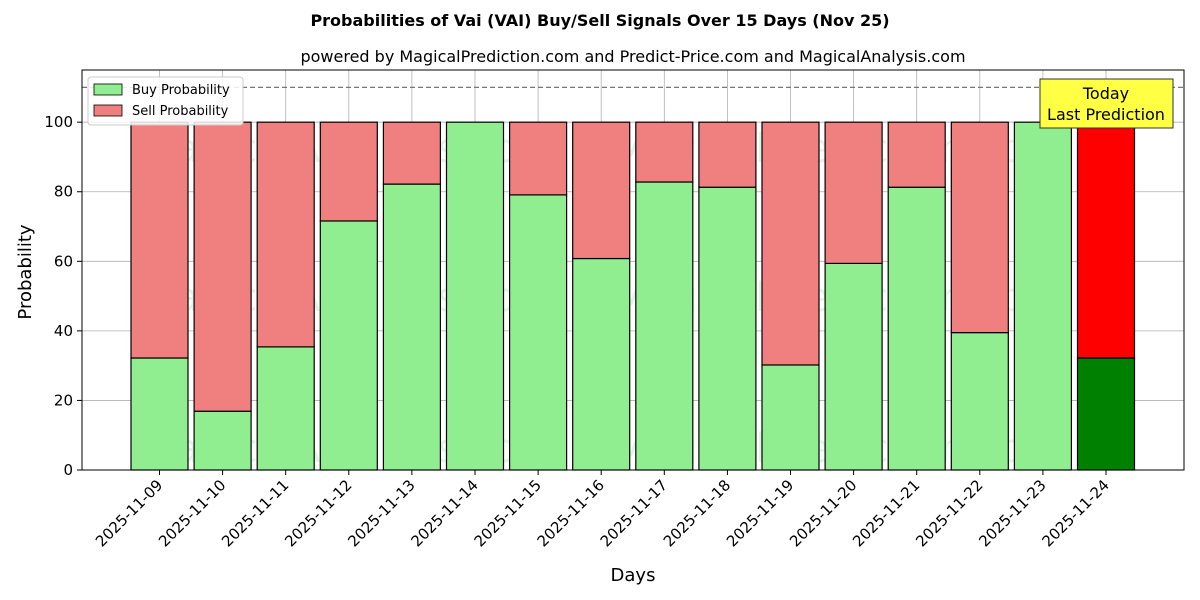 Image resolution: width=1200 pixels, height=600 pixels. What do you see at coordinates (180, 111) in the screenshot?
I see `legend-label-1: Sell Probability` at bounding box center [180, 111].